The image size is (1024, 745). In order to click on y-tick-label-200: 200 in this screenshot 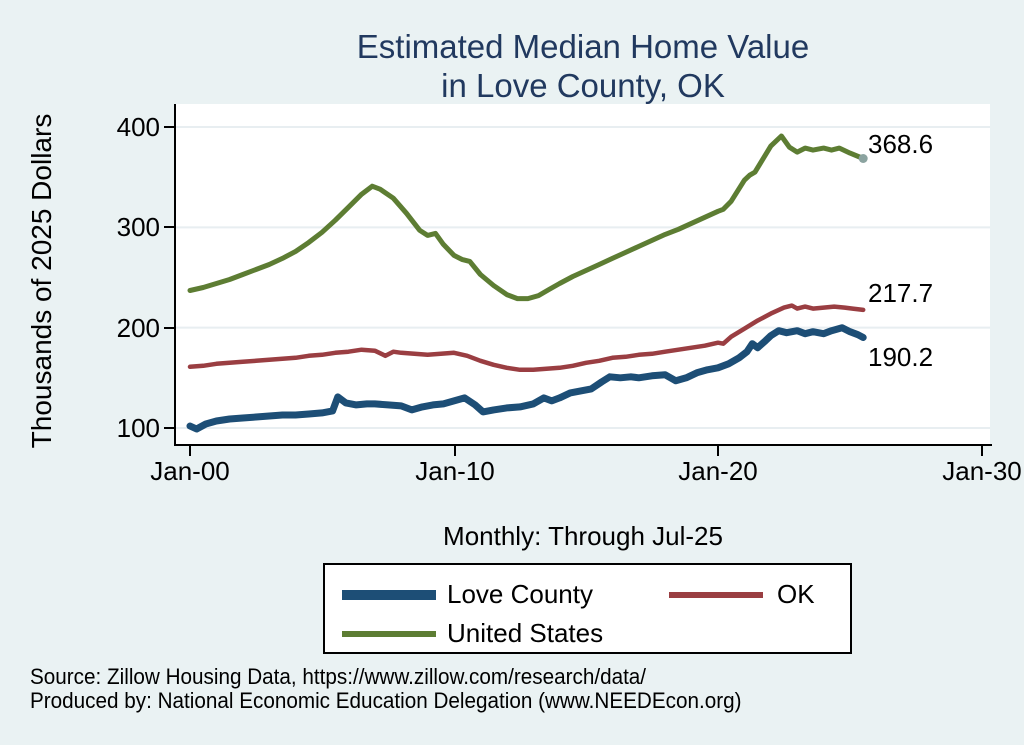, I will do `click(138, 328)`.